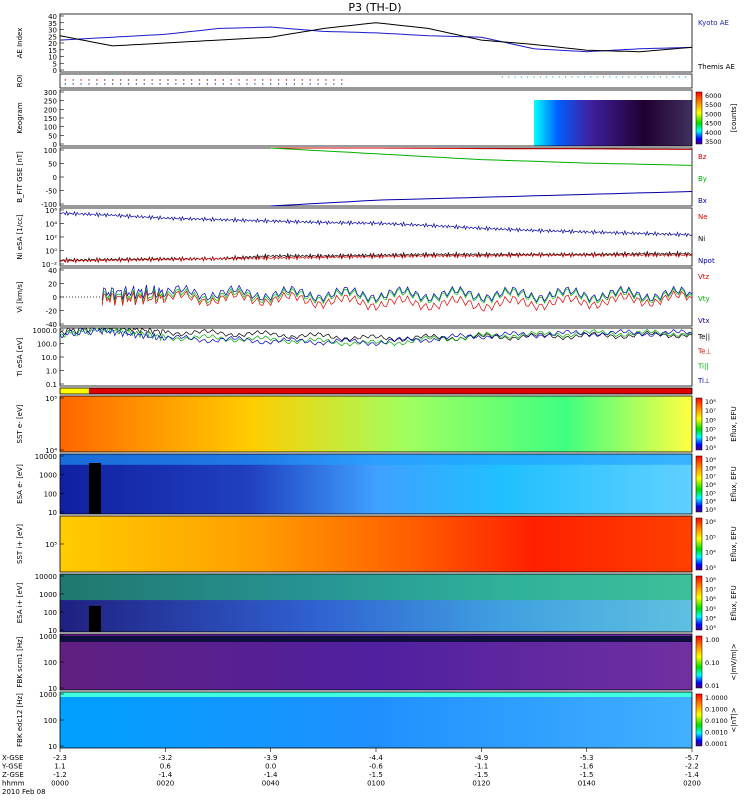 This screenshot has height=800, width=750. What do you see at coordinates (710, 439) in the screenshot?
I see `colorbar-tick-label: 10⁴` at bounding box center [710, 439].